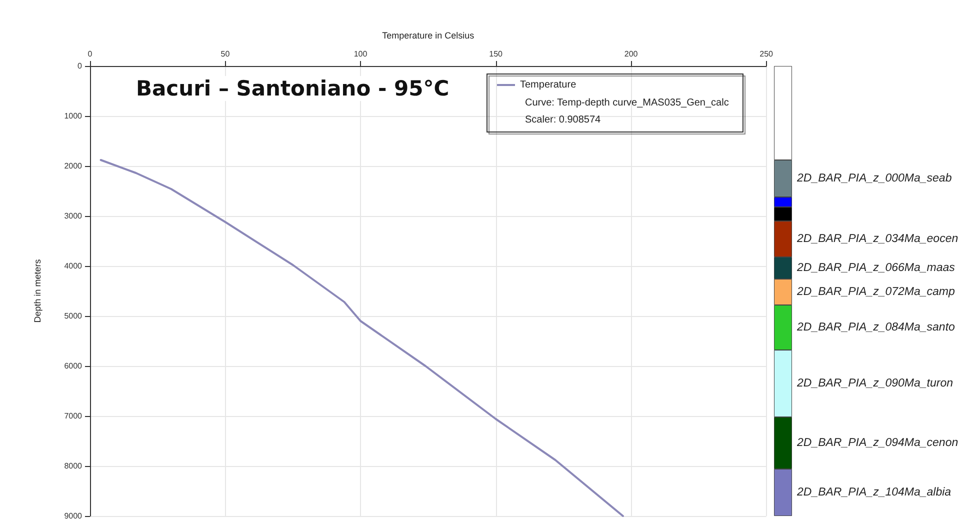  I want to click on annotation: Scaler: 0.908574, so click(563, 120).